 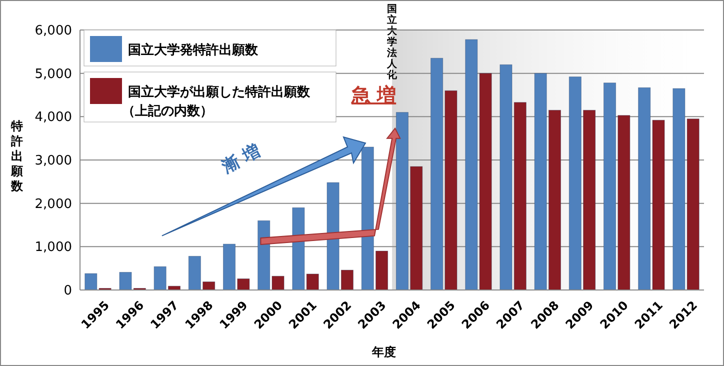 What do you see at coordinates (53, 74) in the screenshot?
I see `y-tick-label: 5,000` at bounding box center [53, 74].